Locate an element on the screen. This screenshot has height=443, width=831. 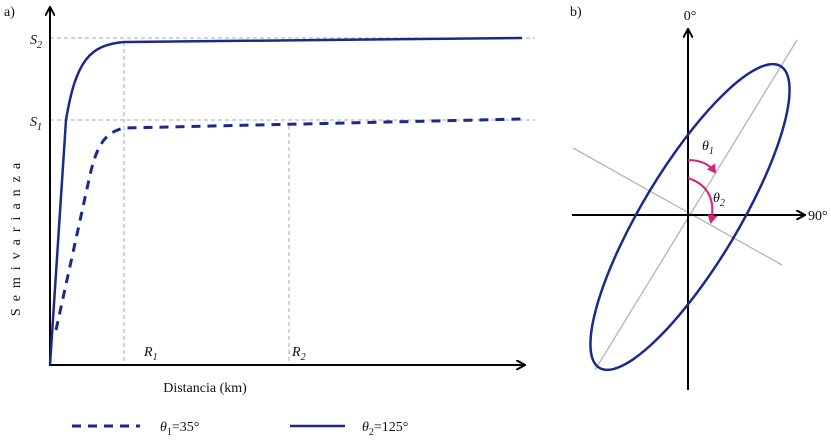
angle-sub: 1 is located at coordinates (711, 151).